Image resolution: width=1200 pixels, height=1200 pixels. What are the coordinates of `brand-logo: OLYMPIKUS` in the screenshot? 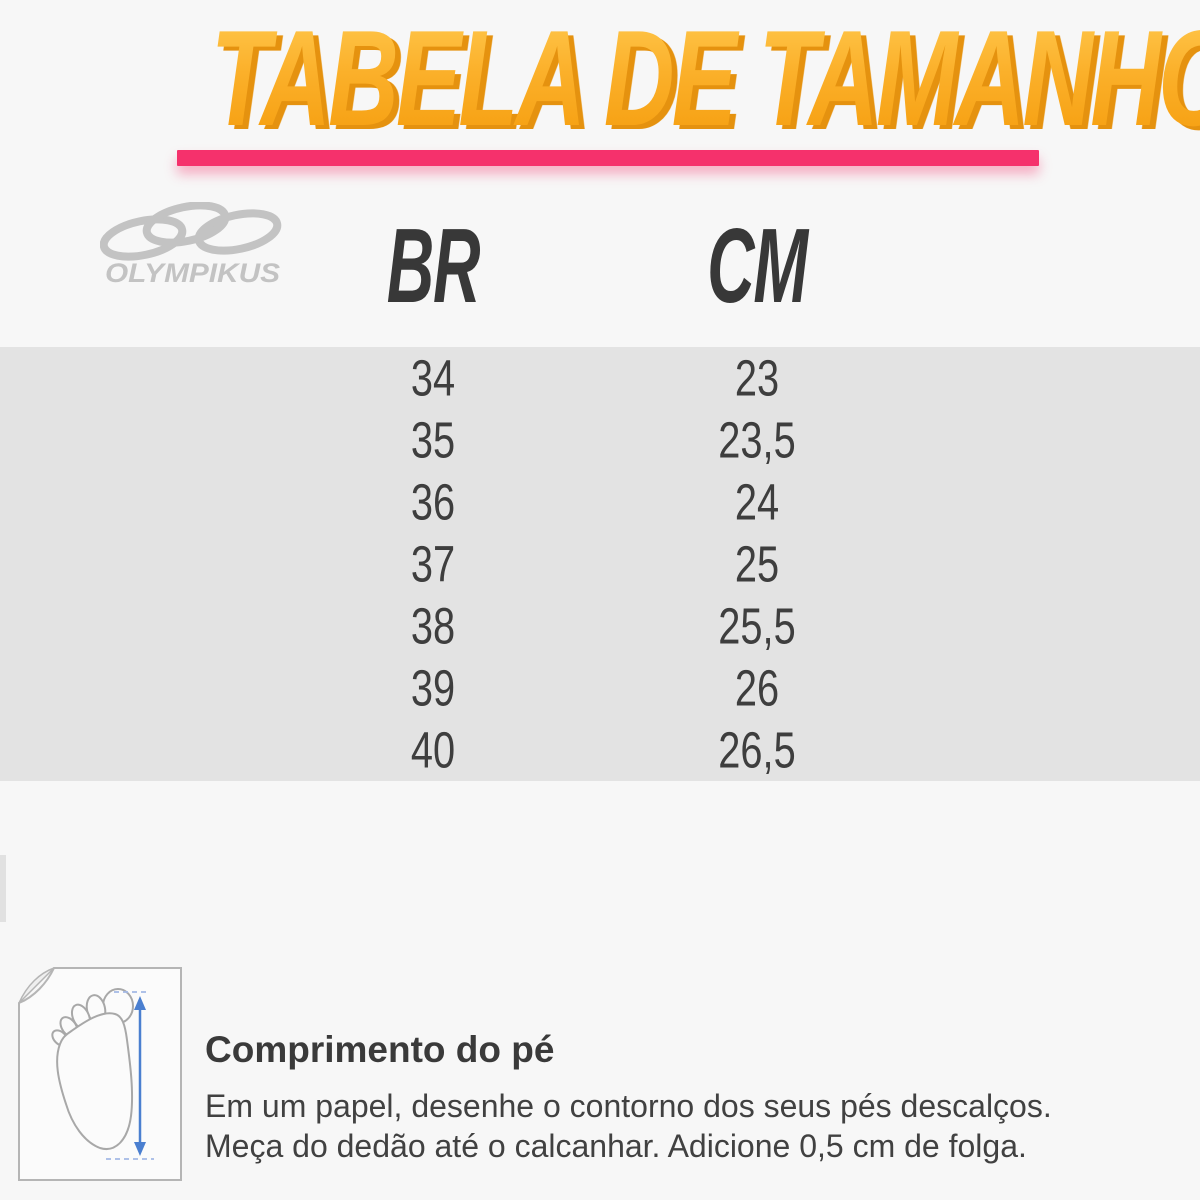 It's located at (191, 245).